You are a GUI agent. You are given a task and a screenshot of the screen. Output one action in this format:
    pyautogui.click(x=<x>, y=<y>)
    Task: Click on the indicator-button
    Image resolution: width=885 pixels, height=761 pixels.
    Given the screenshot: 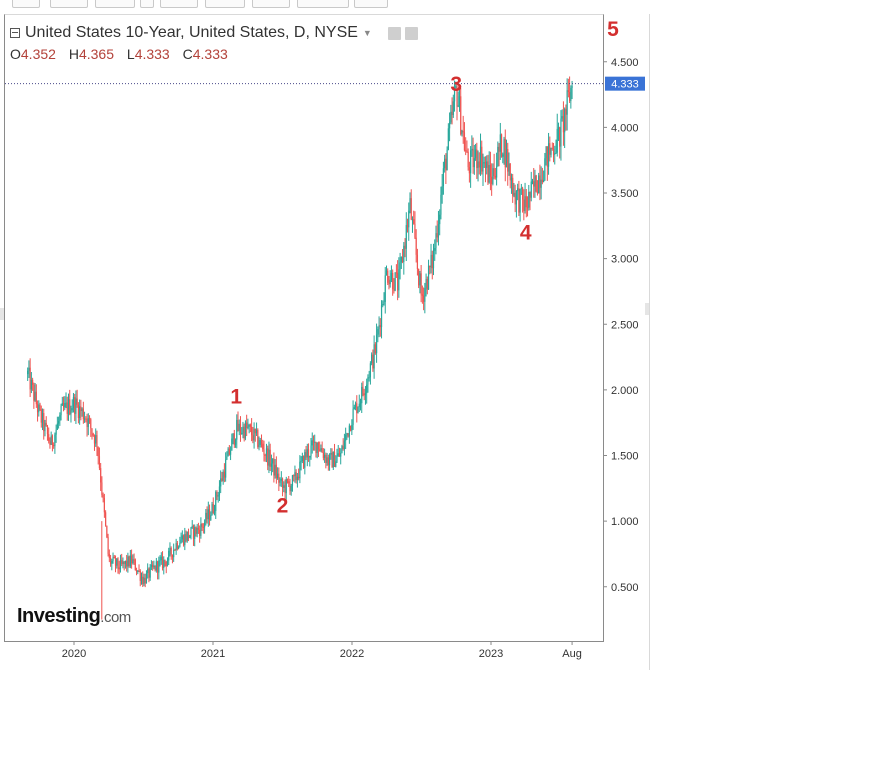 What is the action you would take?
    pyautogui.click(x=179, y=4)
    